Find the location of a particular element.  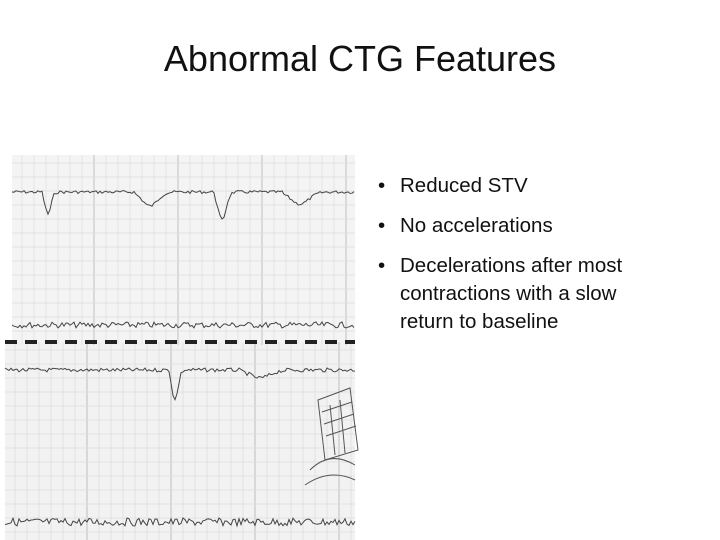

bullet: No accelerations is located at coordinates (523, 226).